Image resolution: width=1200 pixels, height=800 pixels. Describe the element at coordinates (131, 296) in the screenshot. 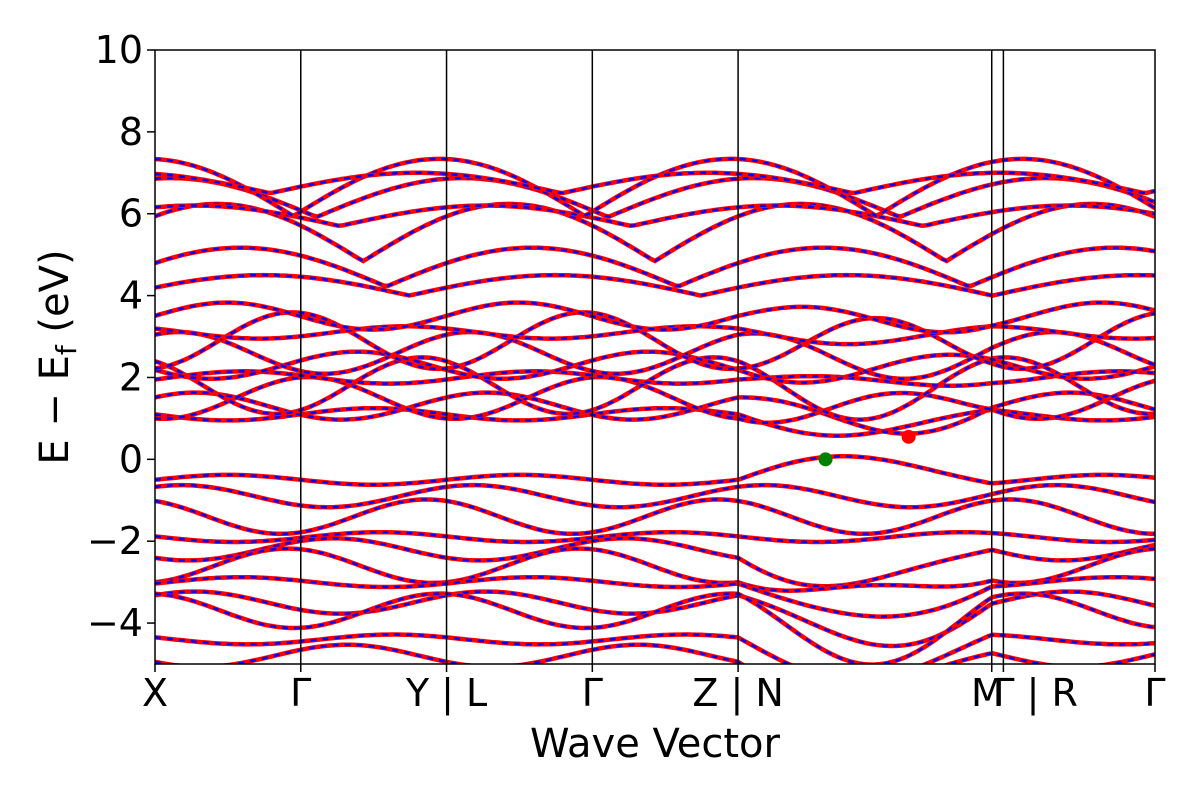

I see `y-tick-label: 4` at that location.